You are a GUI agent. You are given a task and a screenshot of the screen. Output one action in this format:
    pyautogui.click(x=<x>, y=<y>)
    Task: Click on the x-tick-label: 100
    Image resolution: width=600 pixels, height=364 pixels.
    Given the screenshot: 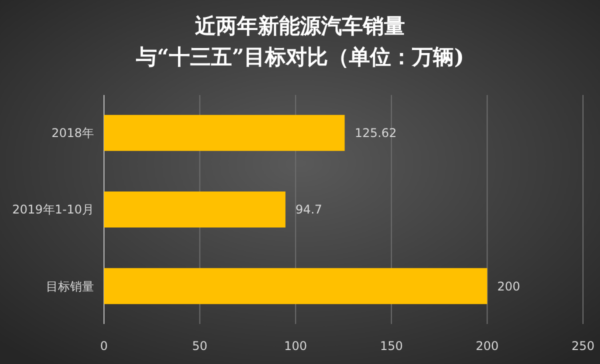 What is the action you would take?
    pyautogui.click(x=296, y=346)
    